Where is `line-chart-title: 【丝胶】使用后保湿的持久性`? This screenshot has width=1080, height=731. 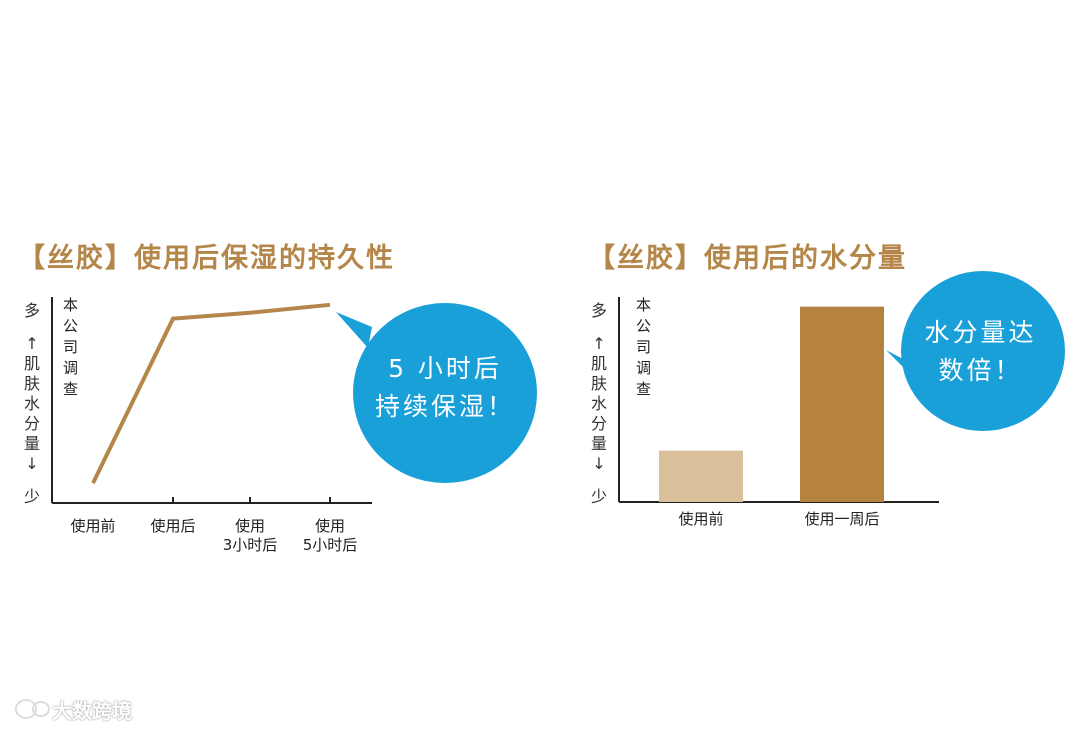
line-chart-title: 【丝胶】使用后保湿的持久性 is located at coordinates (206, 258).